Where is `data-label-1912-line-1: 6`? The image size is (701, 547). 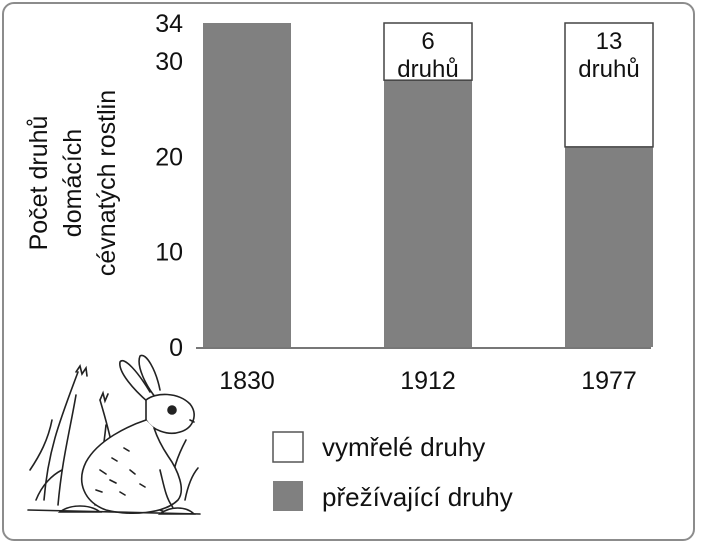 data-label-1912-line-1: 6 is located at coordinates (427, 41).